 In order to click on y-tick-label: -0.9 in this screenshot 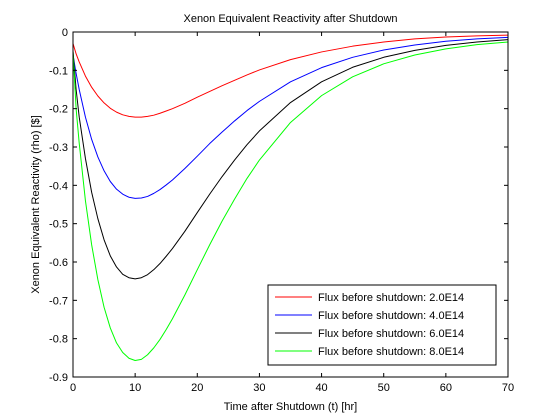, I will do `click(58, 378)`.